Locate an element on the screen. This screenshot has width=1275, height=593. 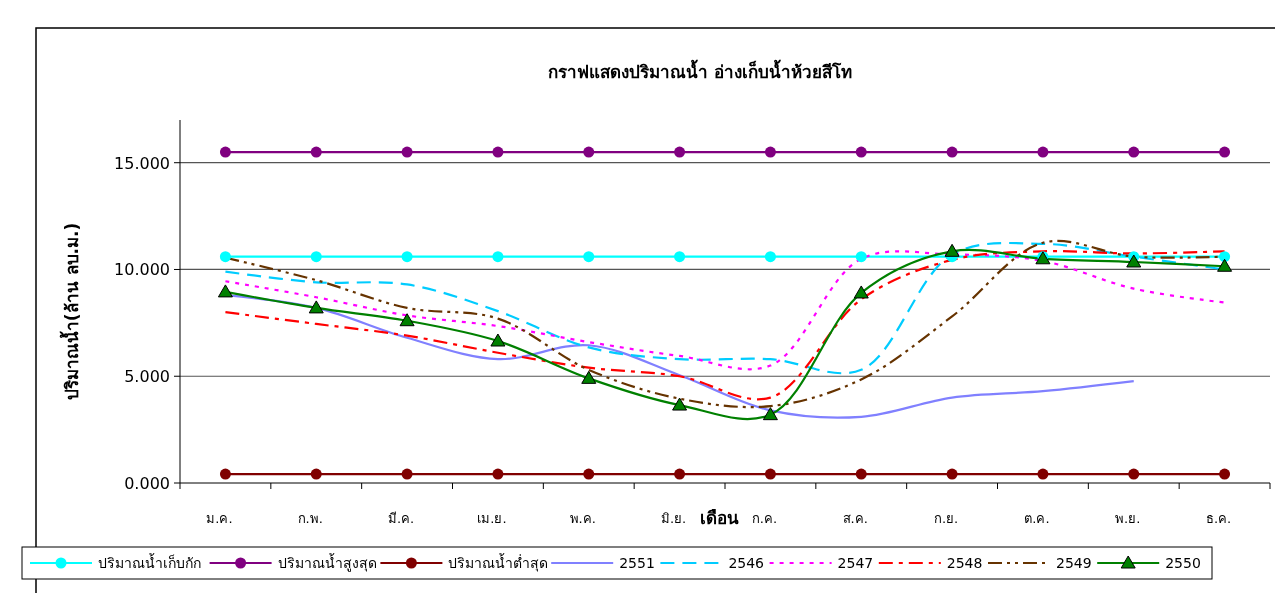
legend-label: ปริมาณน้ำต่ำสุด is located at coordinates (498, 562).